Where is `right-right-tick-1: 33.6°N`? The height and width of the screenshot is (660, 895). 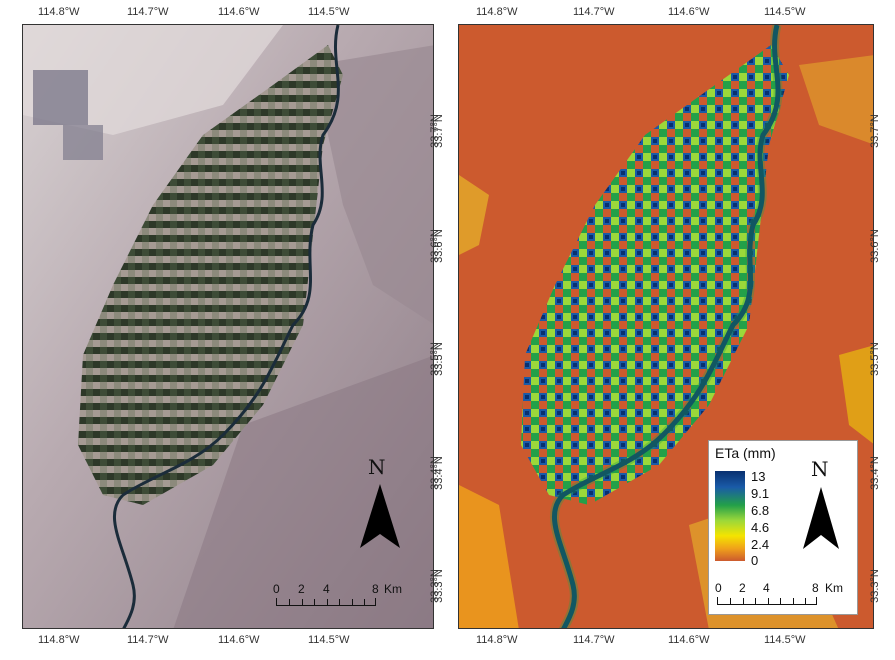 right-right-tick-1: 33.6°N is located at coordinates (874, 246).